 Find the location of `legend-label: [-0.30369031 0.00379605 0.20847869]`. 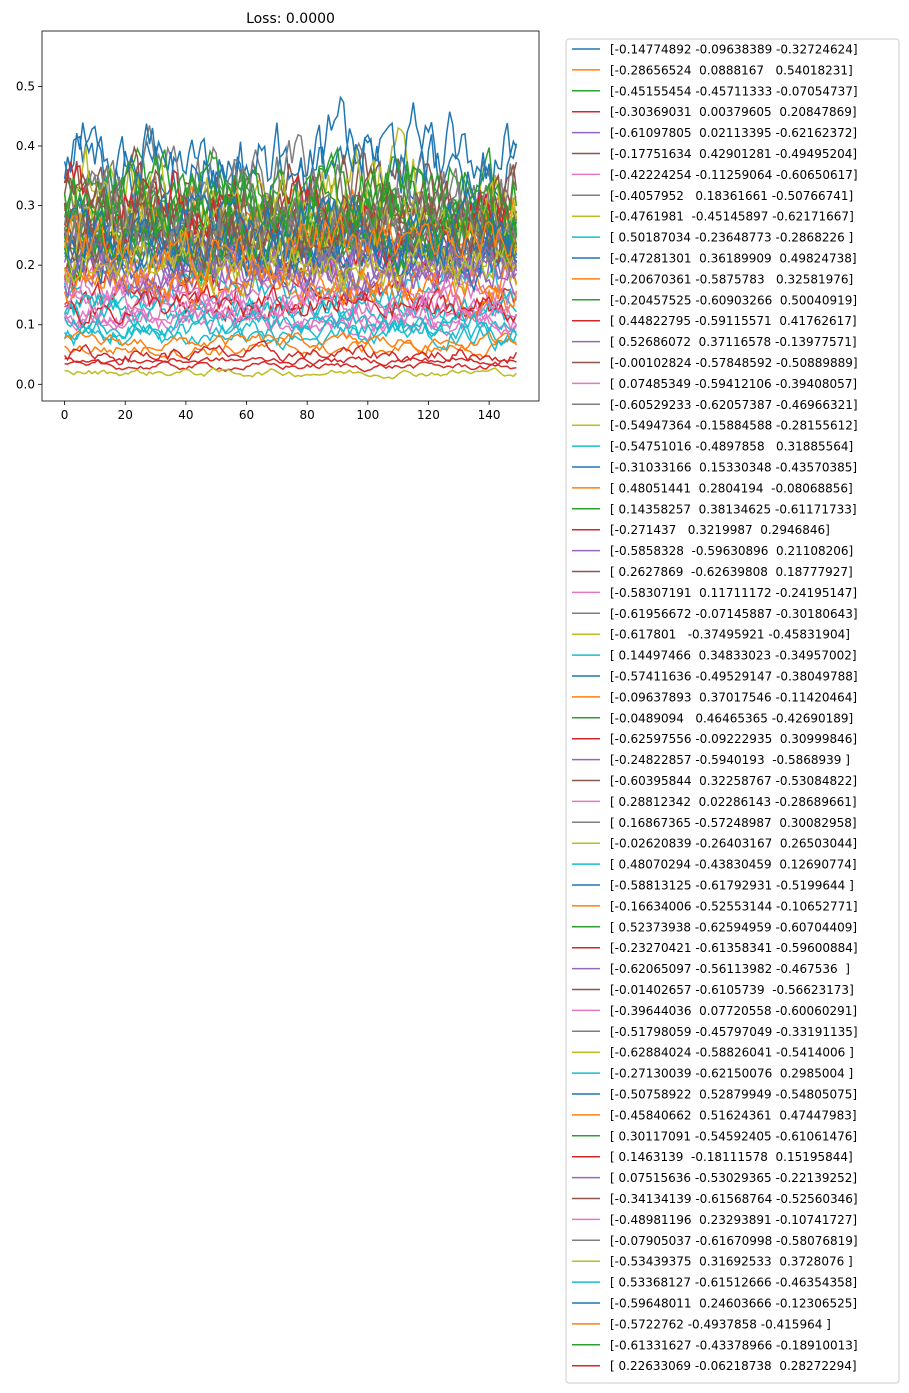

legend-label: [-0.30369031 0.00379605 0.20847869] is located at coordinates (733, 112).